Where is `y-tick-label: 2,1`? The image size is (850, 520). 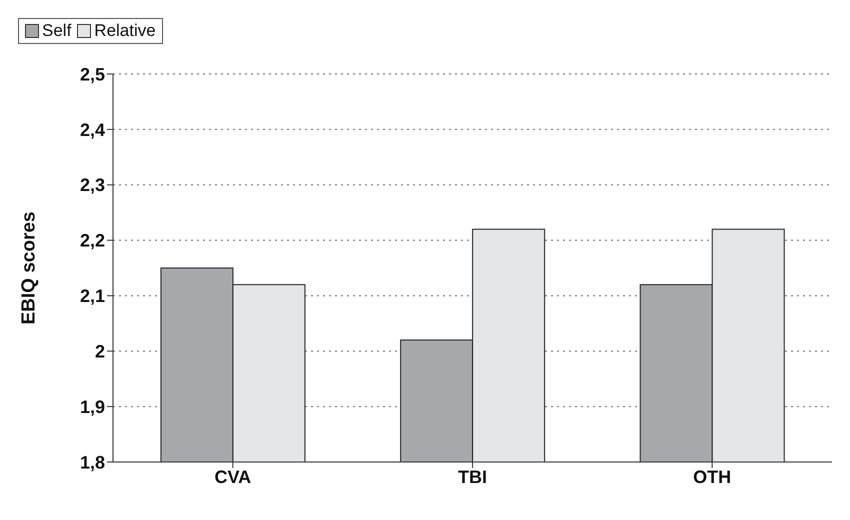 y-tick-label: 2,1 is located at coordinates (92, 296).